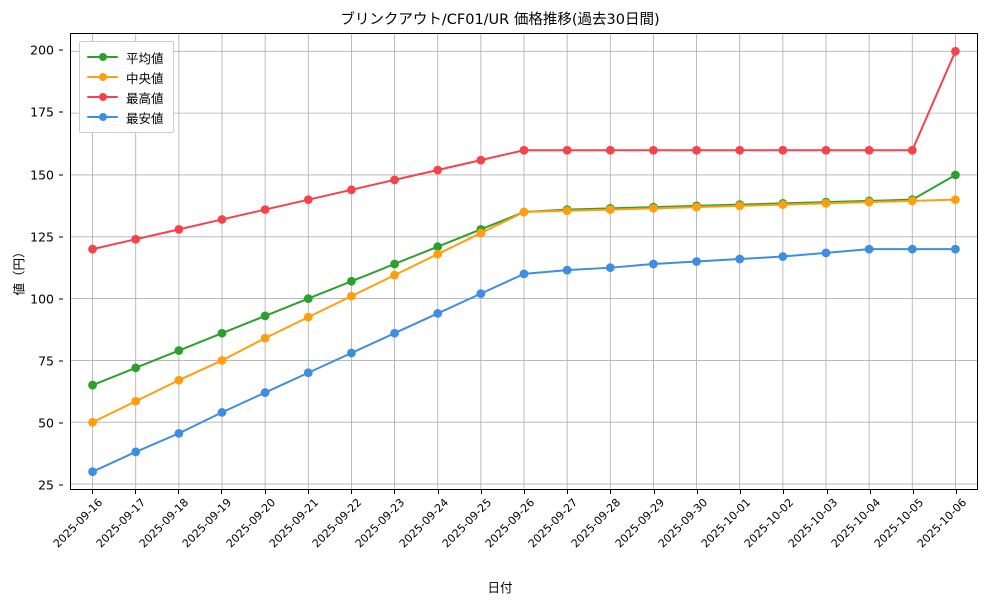 Image resolution: width=1000 pixels, height=600 pixels. What do you see at coordinates (145, 78) in the screenshot?
I see `legend-label: 中央値` at bounding box center [145, 78].